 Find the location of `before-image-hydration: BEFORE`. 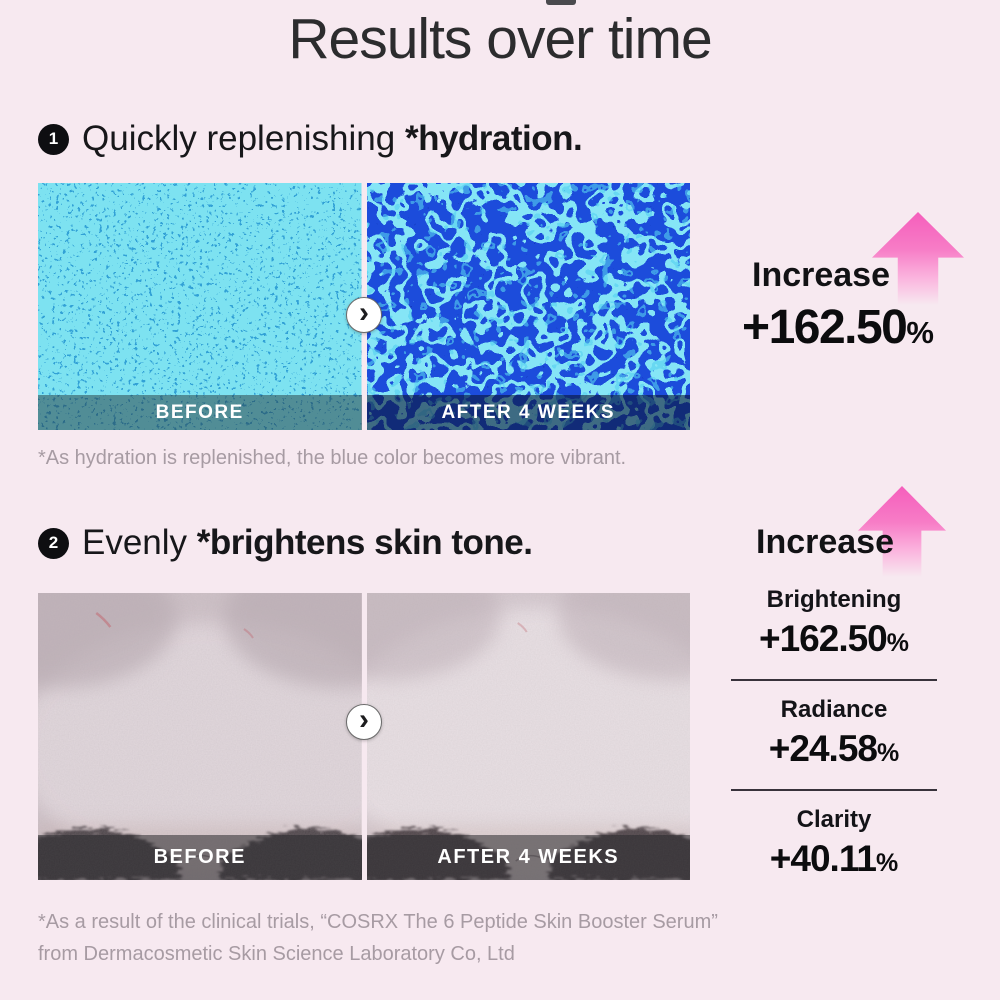

before-image-hydration: BEFORE is located at coordinates (200, 306).